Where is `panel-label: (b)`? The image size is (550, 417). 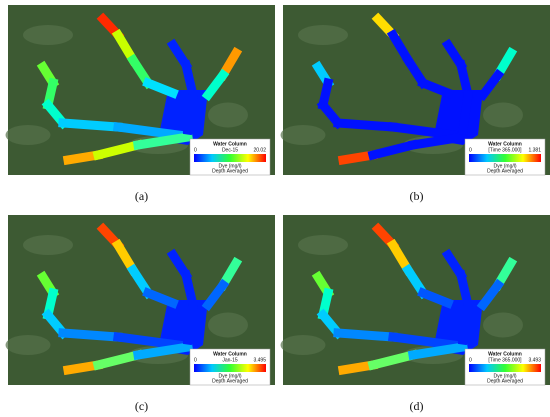 panel-label: (b) is located at coordinates (417, 196).